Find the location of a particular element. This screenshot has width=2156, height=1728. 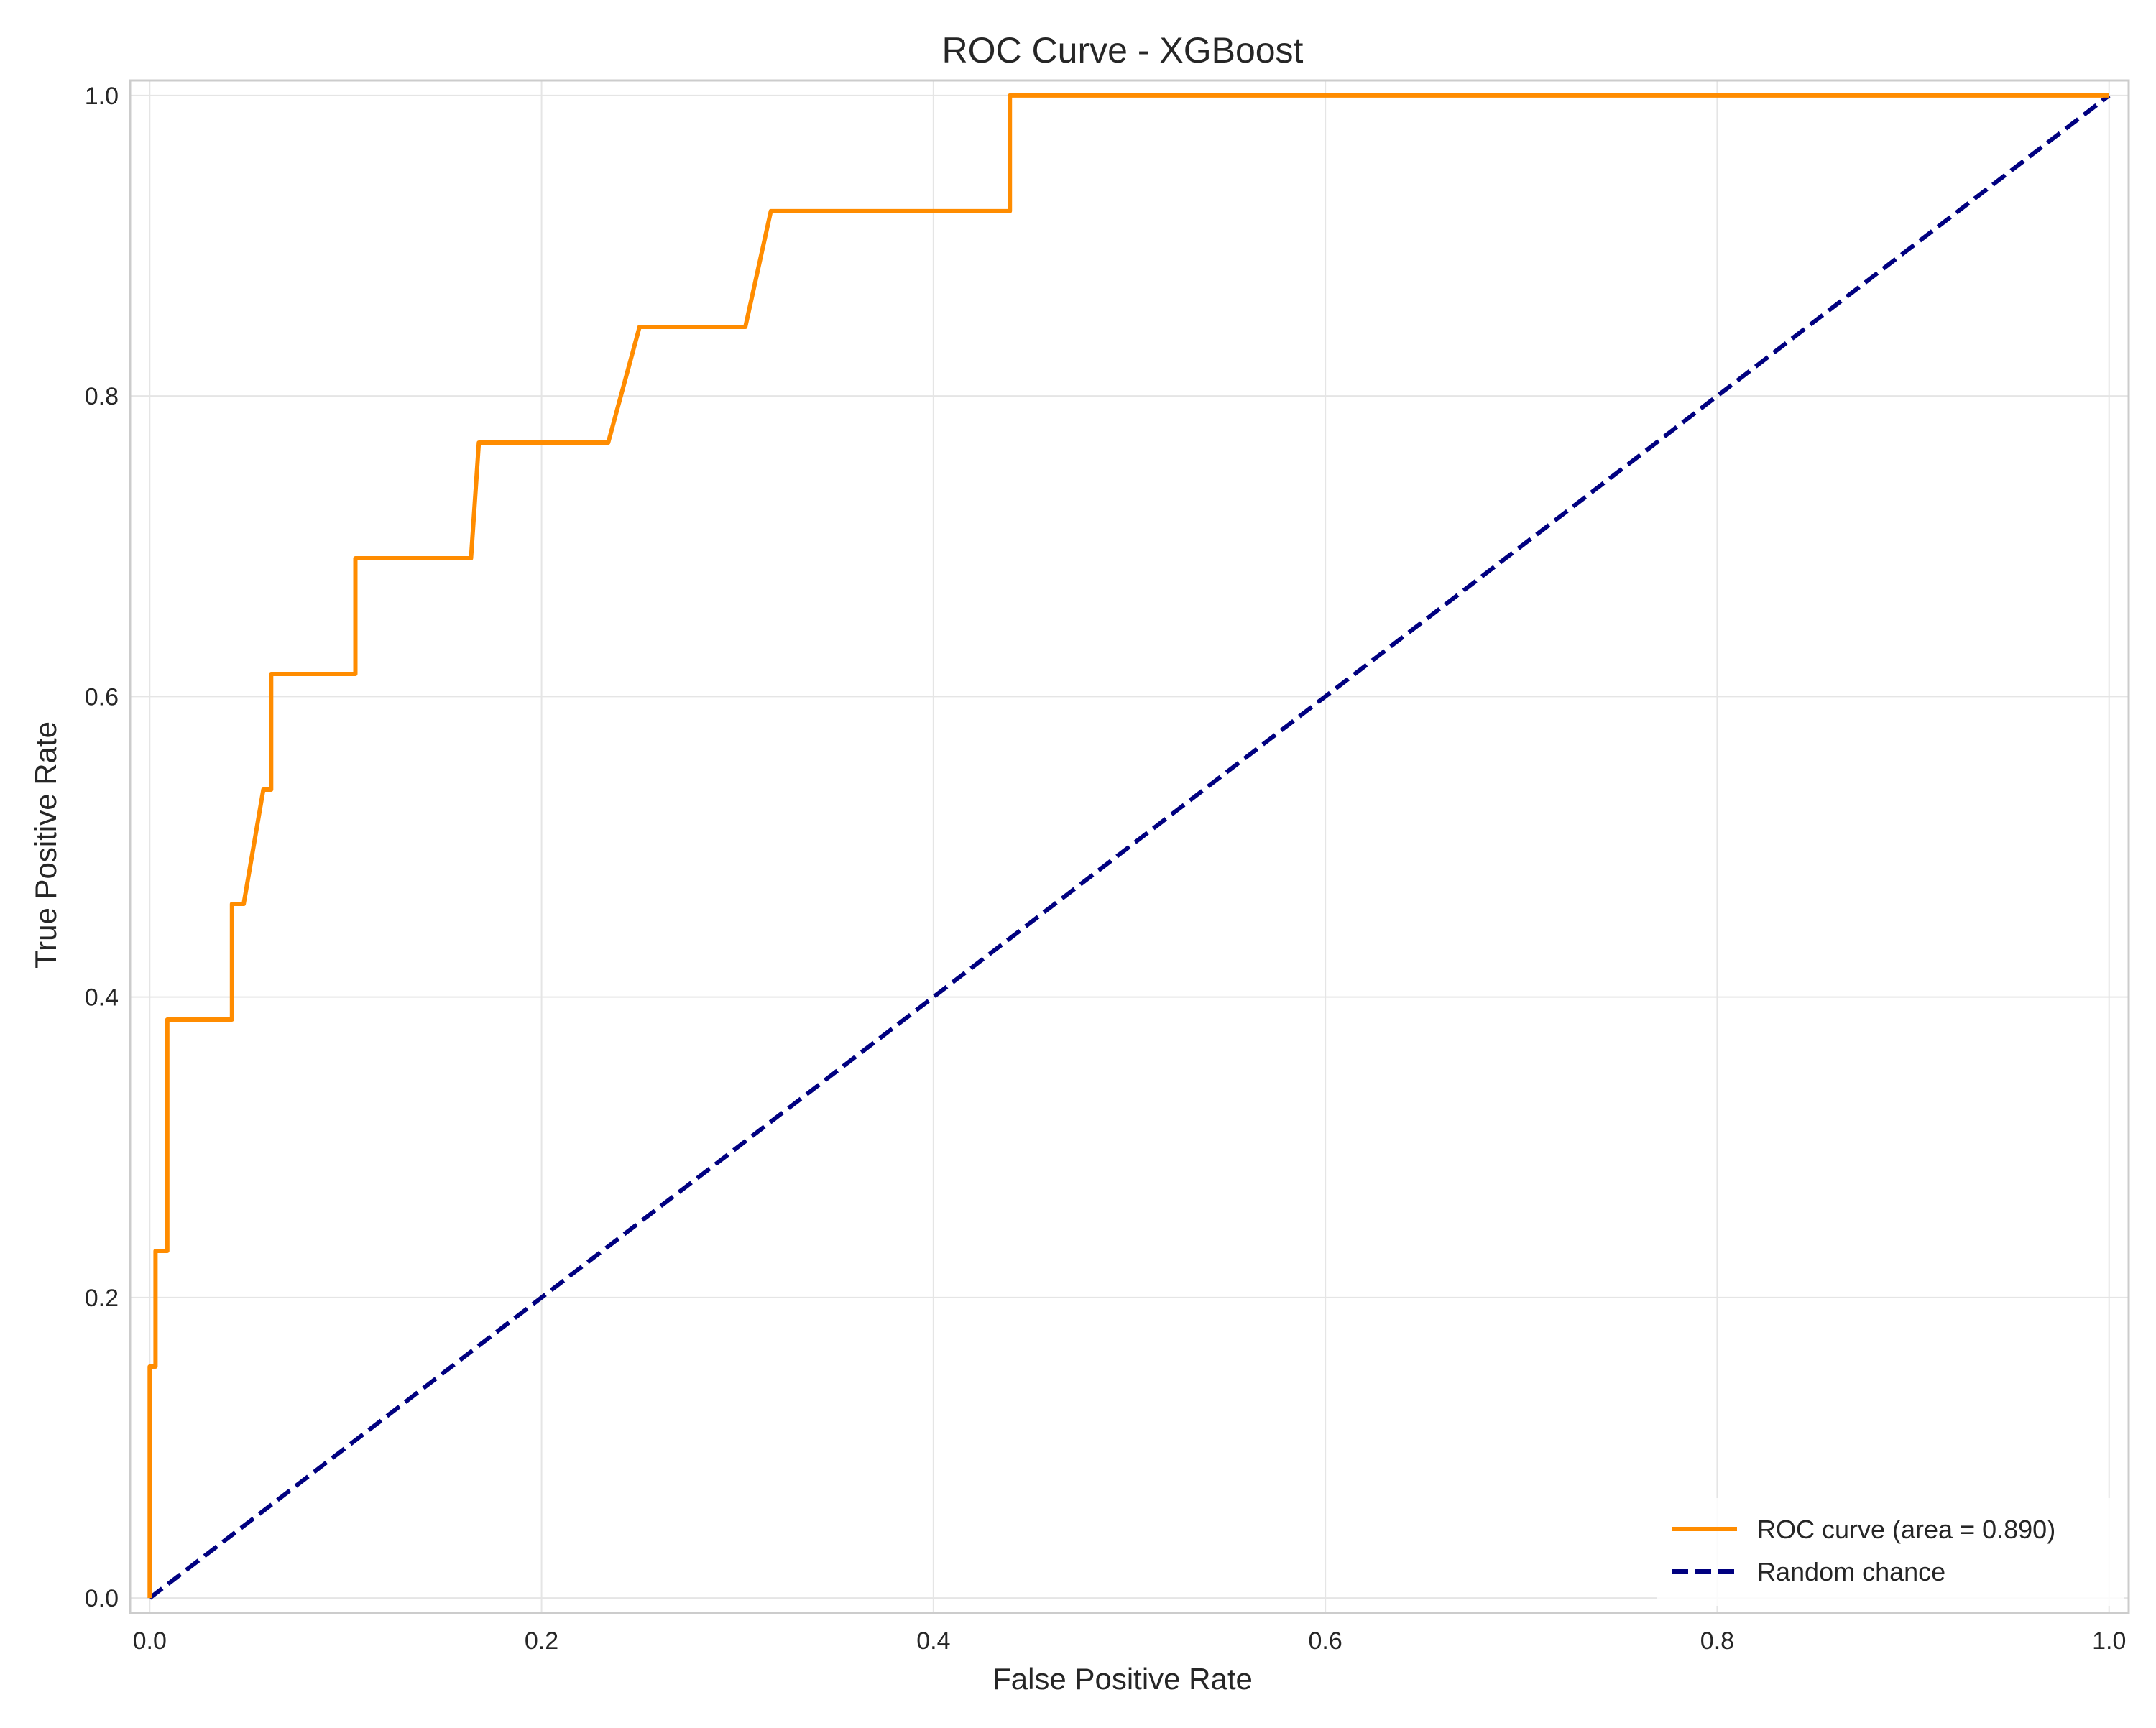

x-tick-label: 1.0 is located at coordinates (2109, 1641).